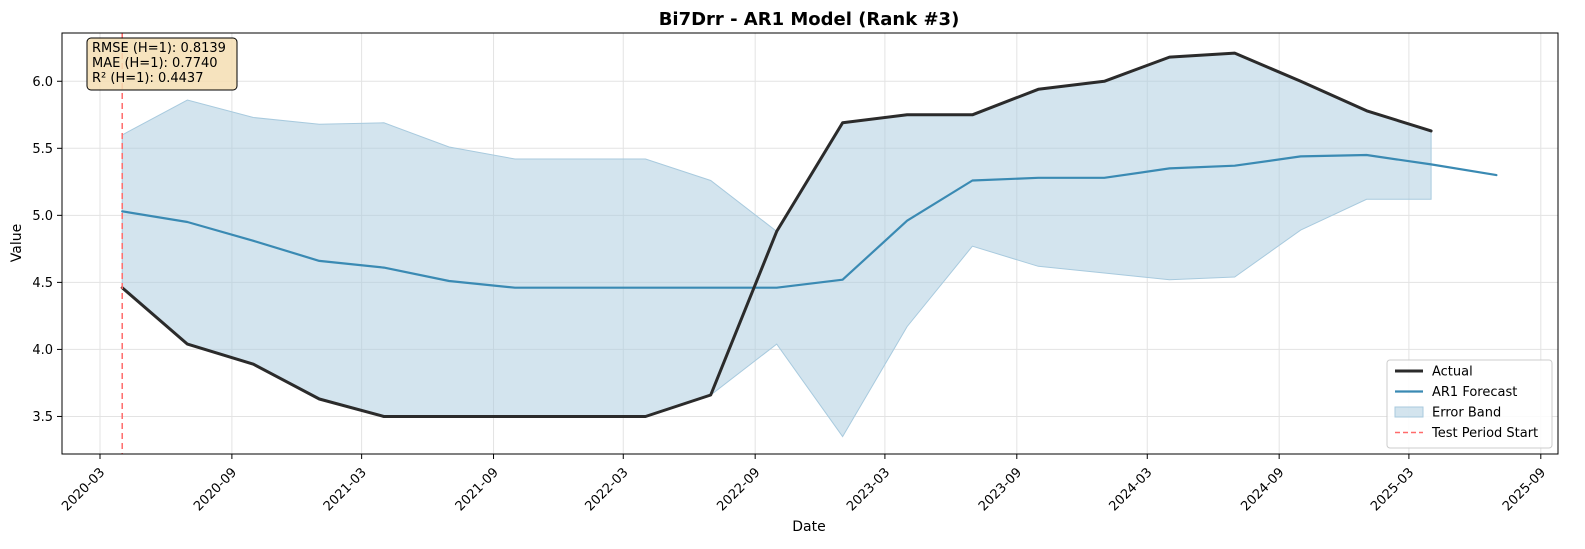 The height and width of the screenshot is (549, 1585). What do you see at coordinates (42, 417) in the screenshot?
I see `y-tick-label: 3.5` at bounding box center [42, 417].